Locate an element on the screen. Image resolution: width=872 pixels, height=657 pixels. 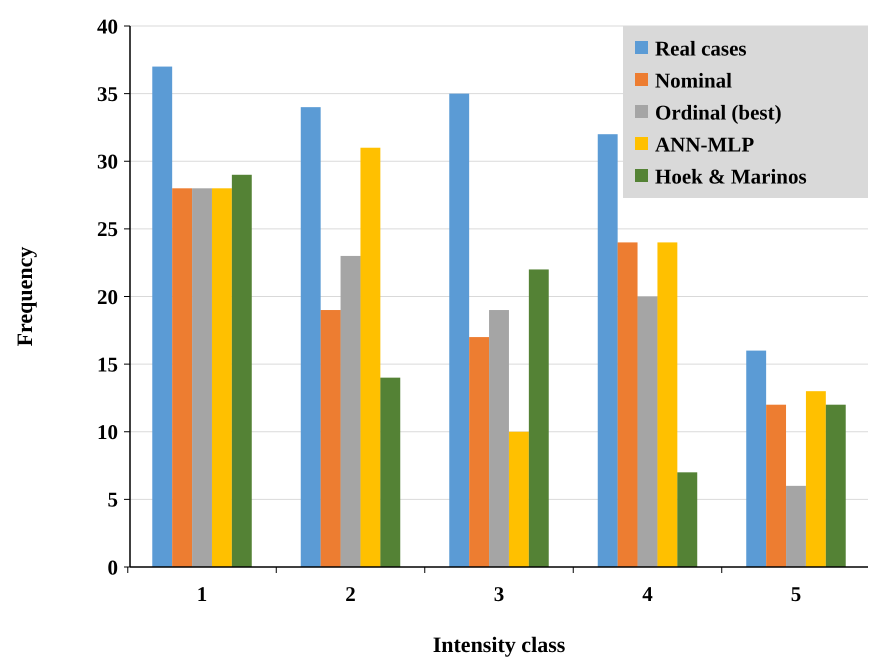
y-tick-label: 10 is located at coordinates (107, 432).